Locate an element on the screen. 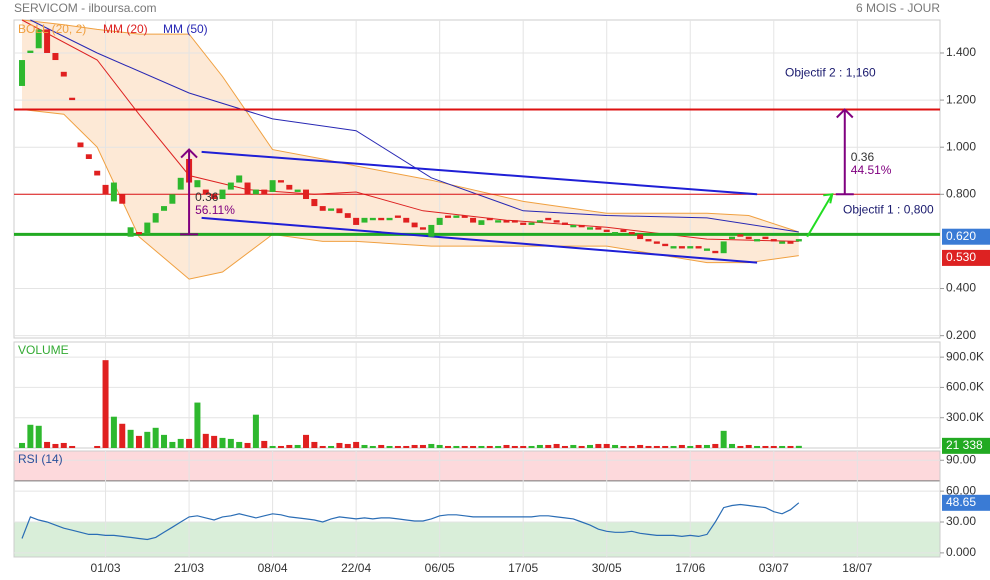  objective-label: Objectif 2 : 1,160 is located at coordinates (830, 73).